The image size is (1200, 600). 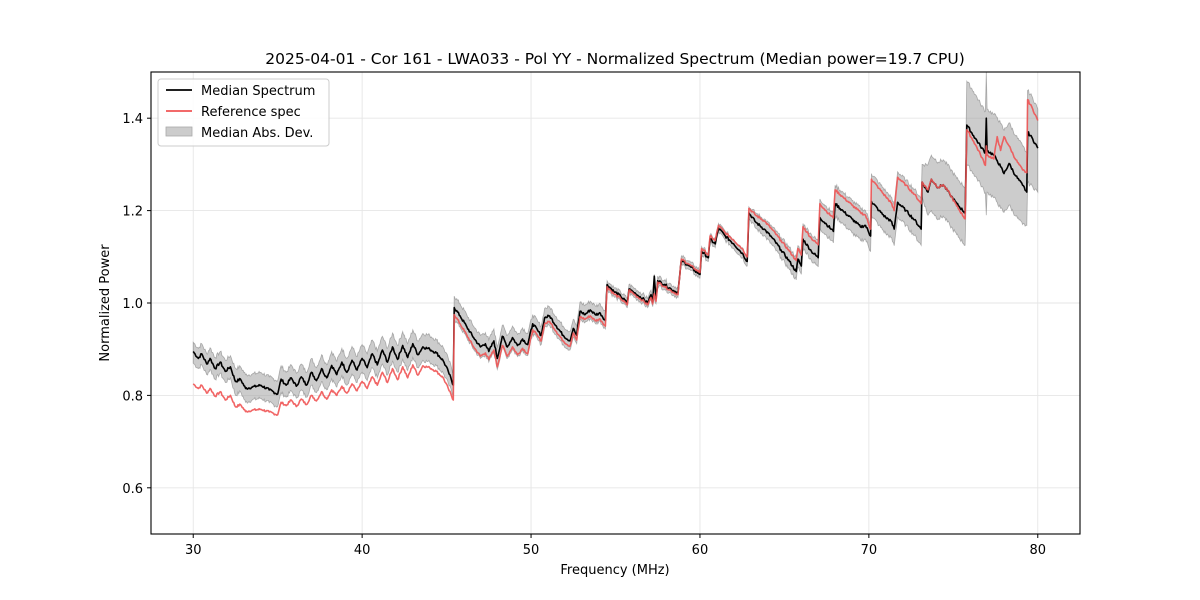 I want to click on legend-reference-label: Reference spec, so click(x=251, y=112).